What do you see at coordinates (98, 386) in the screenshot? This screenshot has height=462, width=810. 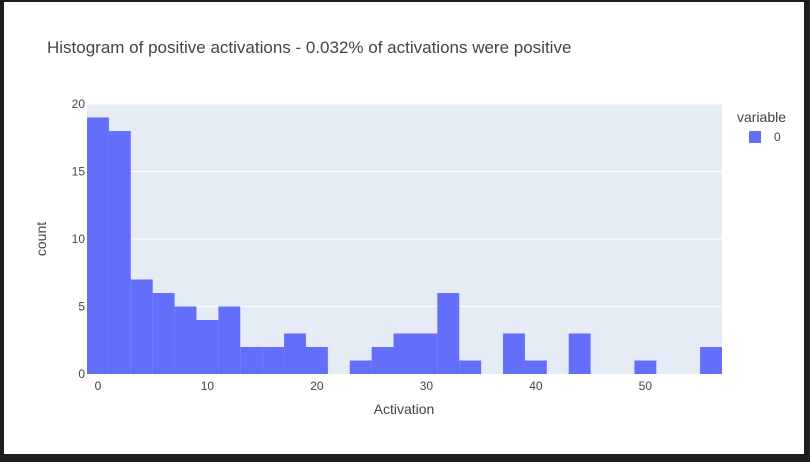 I see `x-tick-label: 0` at bounding box center [98, 386].